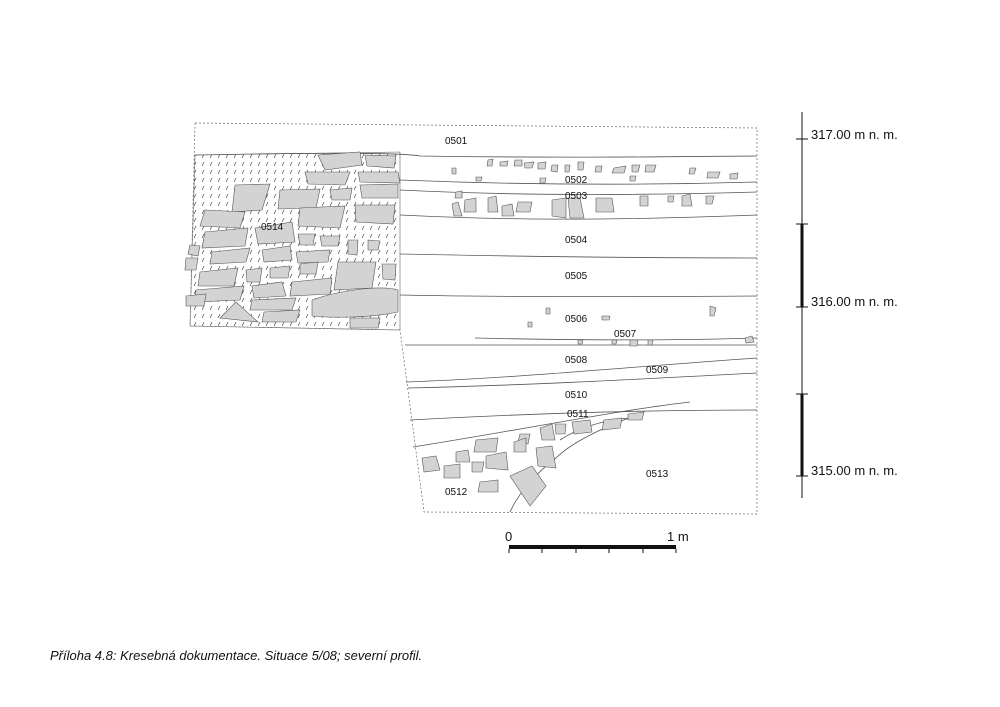 The image size is (1000, 707). I want to click on layer-label-0501: 0501, so click(456, 141).